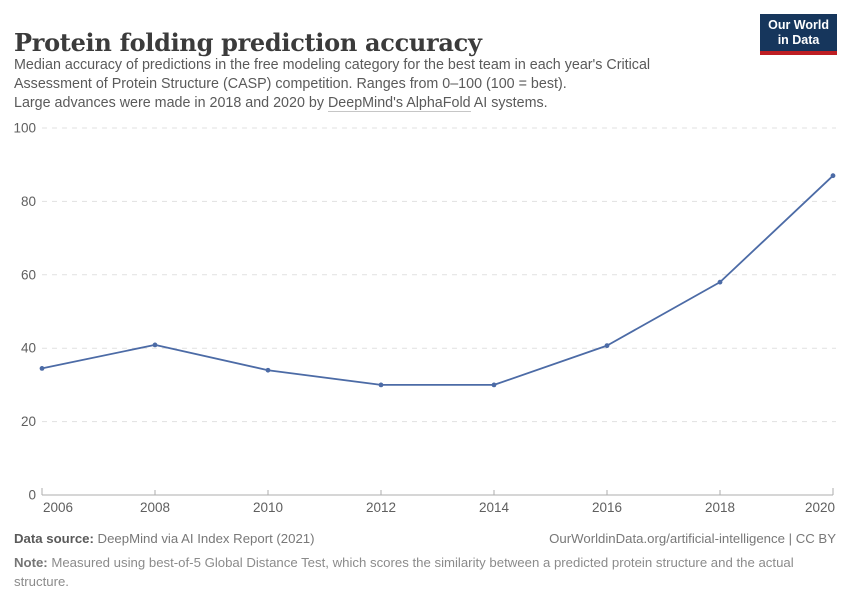 The width and height of the screenshot is (850, 600). Describe the element at coordinates (248, 43) in the screenshot. I see `page-title: Protein folding prediction accuracy` at that location.